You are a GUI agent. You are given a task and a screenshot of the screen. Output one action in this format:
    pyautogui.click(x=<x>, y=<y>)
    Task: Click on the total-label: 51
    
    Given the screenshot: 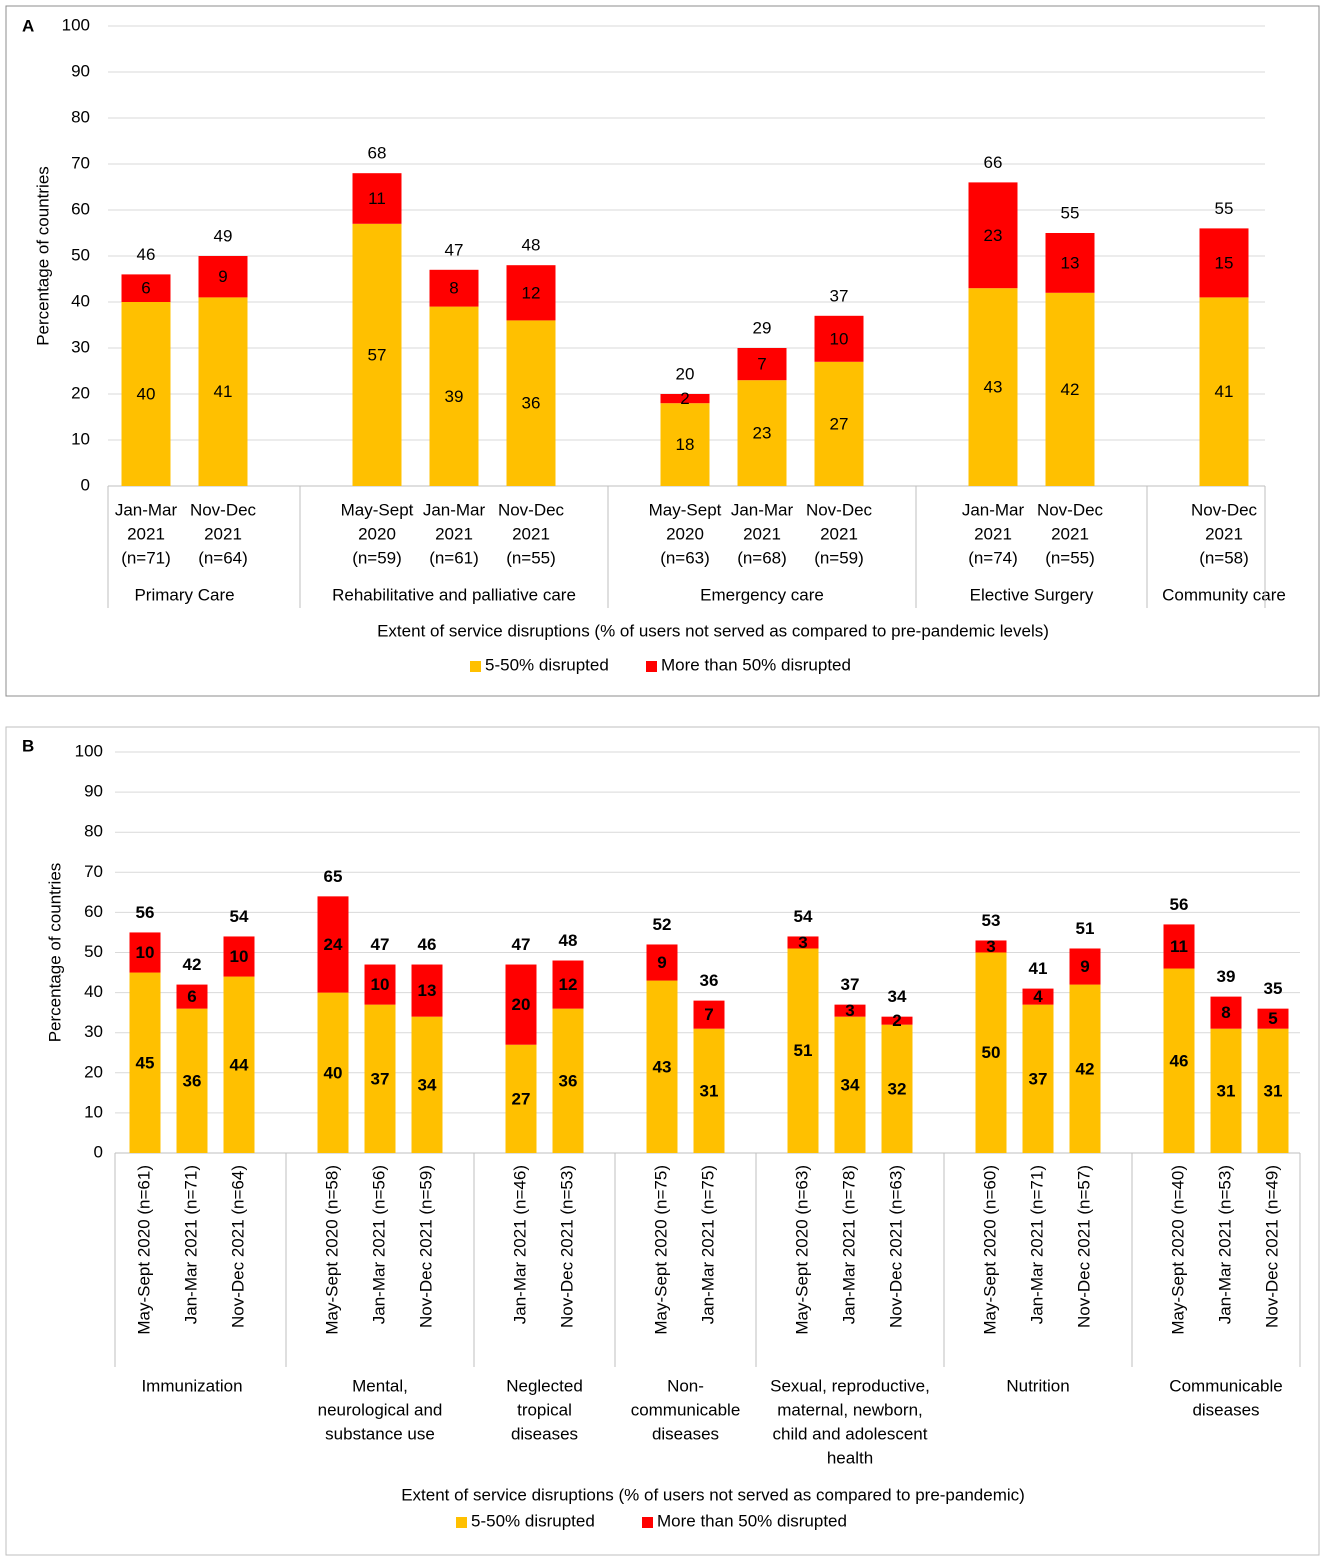 What is the action you would take?
    pyautogui.click(x=1085, y=928)
    